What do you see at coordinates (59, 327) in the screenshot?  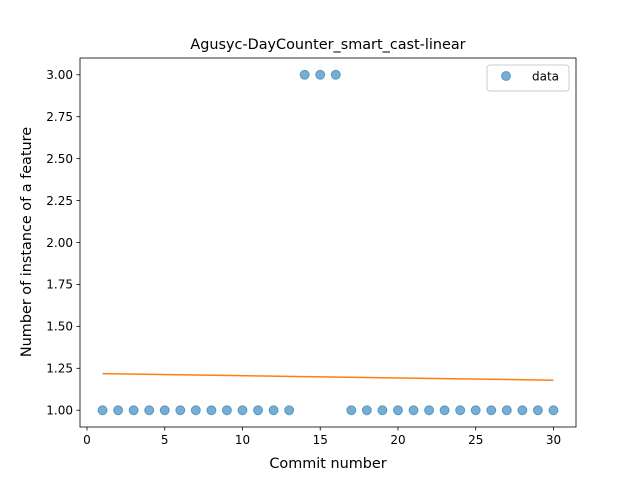 I see `y-tick-label: 1.50` at bounding box center [59, 327].